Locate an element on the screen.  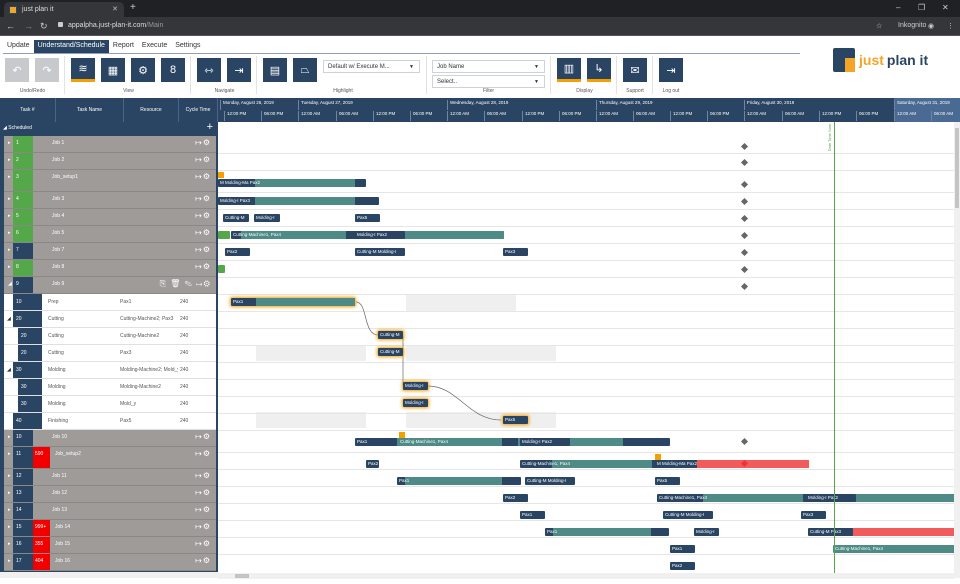
subtask-row: ◢ 30 Molding Molding-Machine2; Mold_y 240 is located at coordinates (110, 370).